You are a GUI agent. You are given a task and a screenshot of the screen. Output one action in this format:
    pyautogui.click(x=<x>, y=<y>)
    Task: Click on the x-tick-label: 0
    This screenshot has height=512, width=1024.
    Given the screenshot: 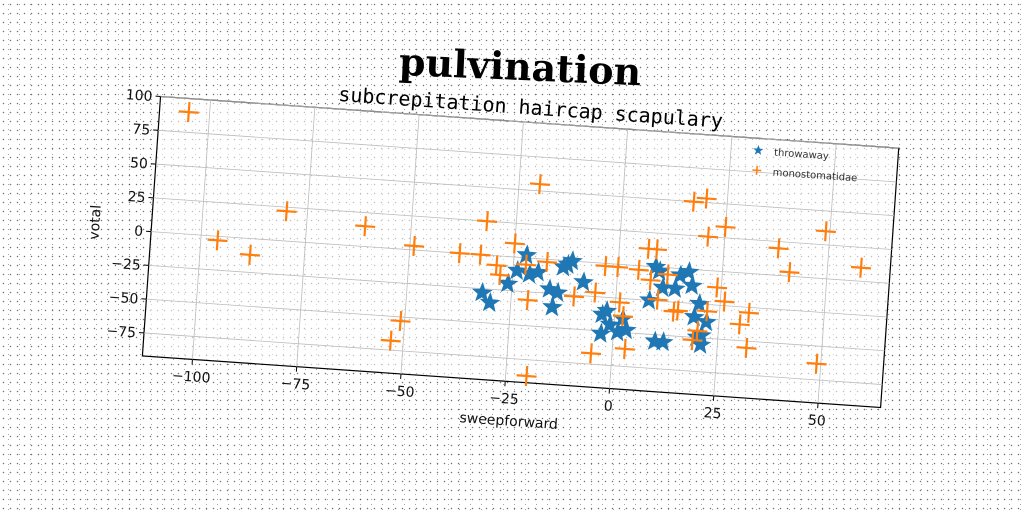 What is the action you would take?
    pyautogui.click(x=608, y=406)
    